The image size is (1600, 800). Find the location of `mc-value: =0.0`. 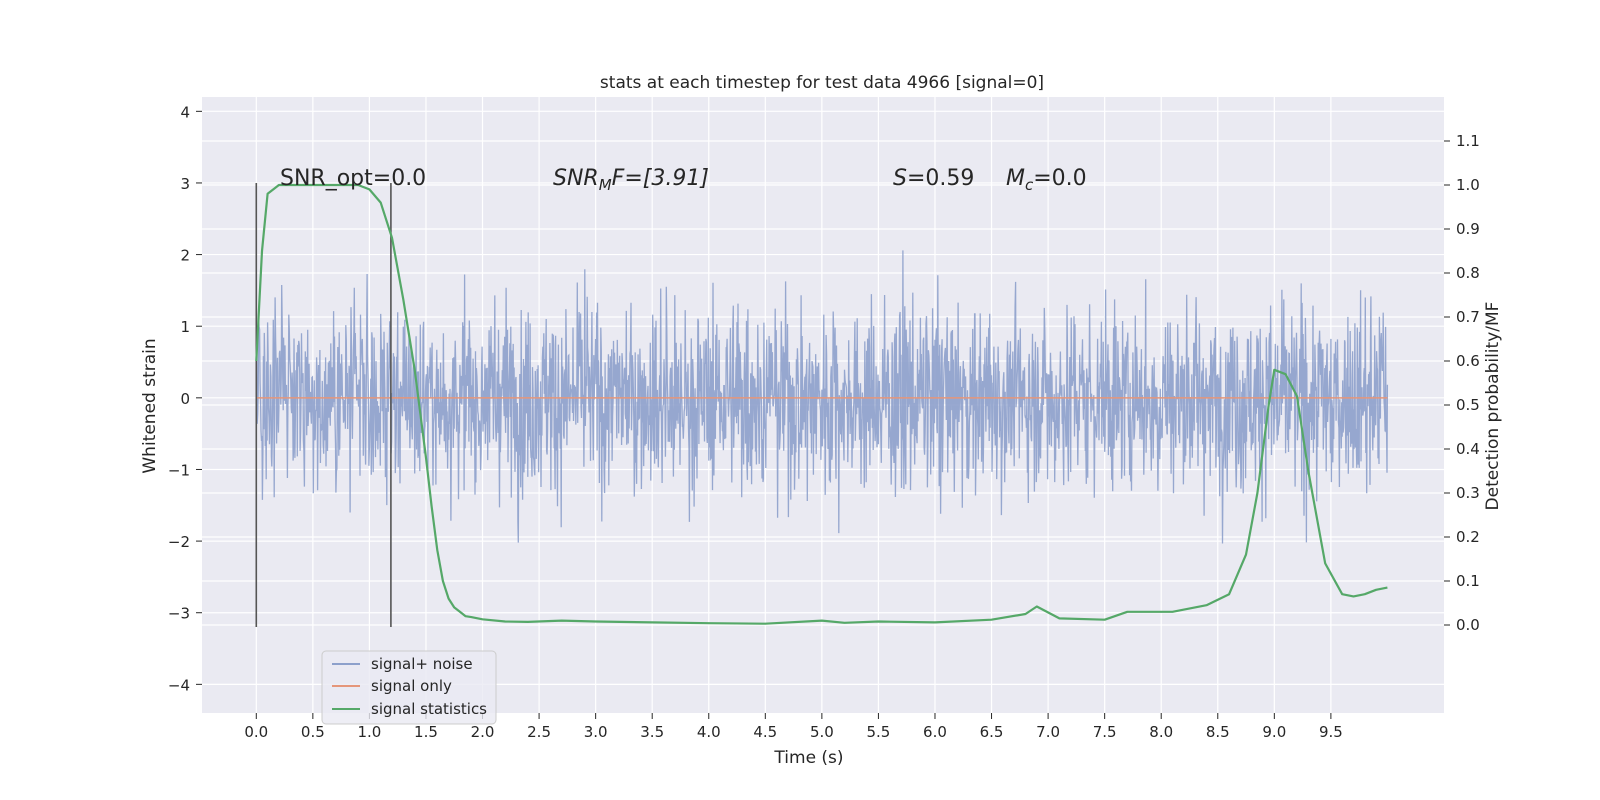

mc-value: =0.0 is located at coordinates (1059, 178).